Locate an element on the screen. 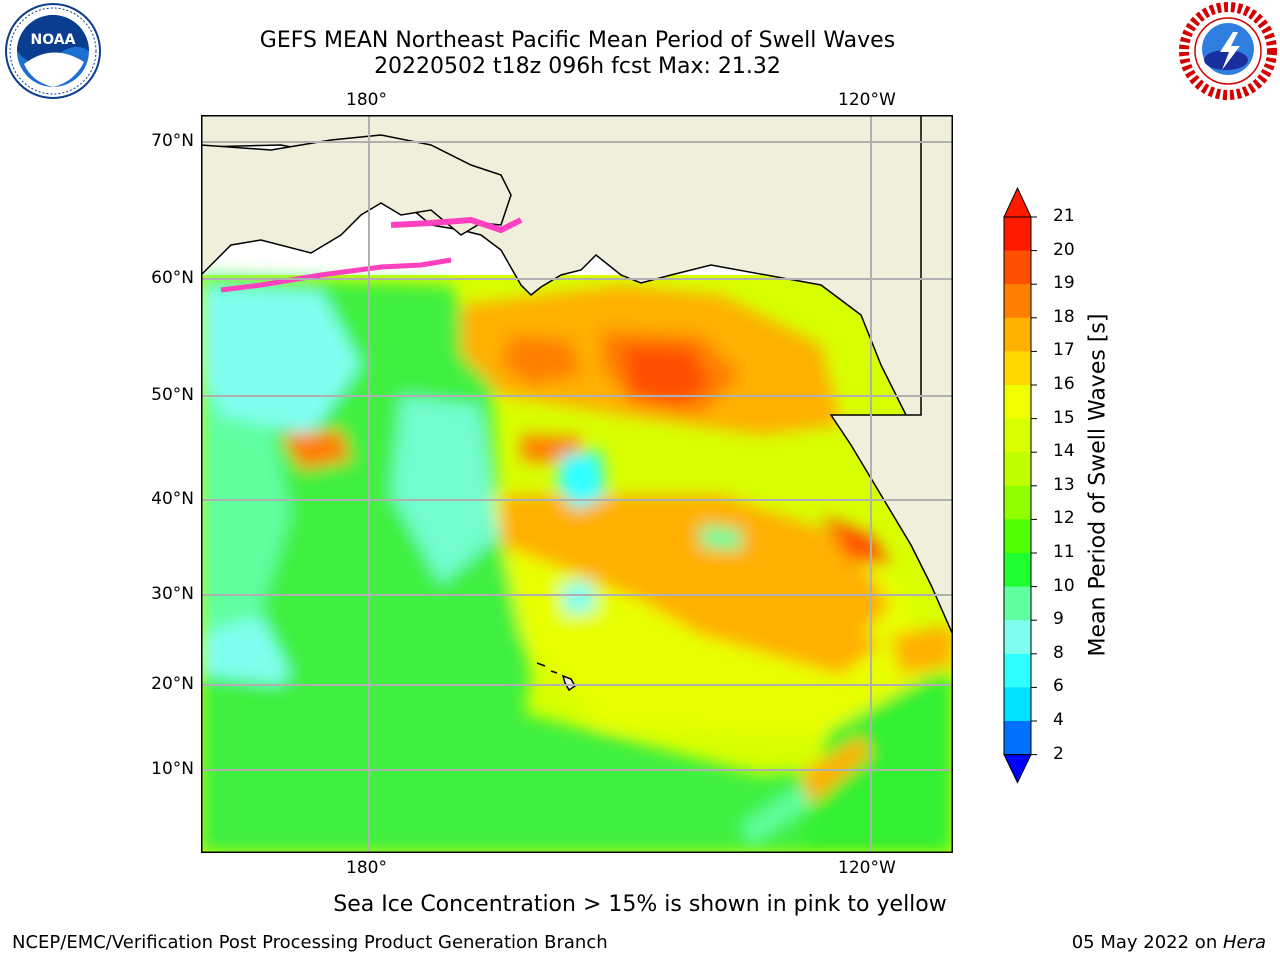 The image size is (1280, 960). colorbar is located at coordinates (1046, 485).